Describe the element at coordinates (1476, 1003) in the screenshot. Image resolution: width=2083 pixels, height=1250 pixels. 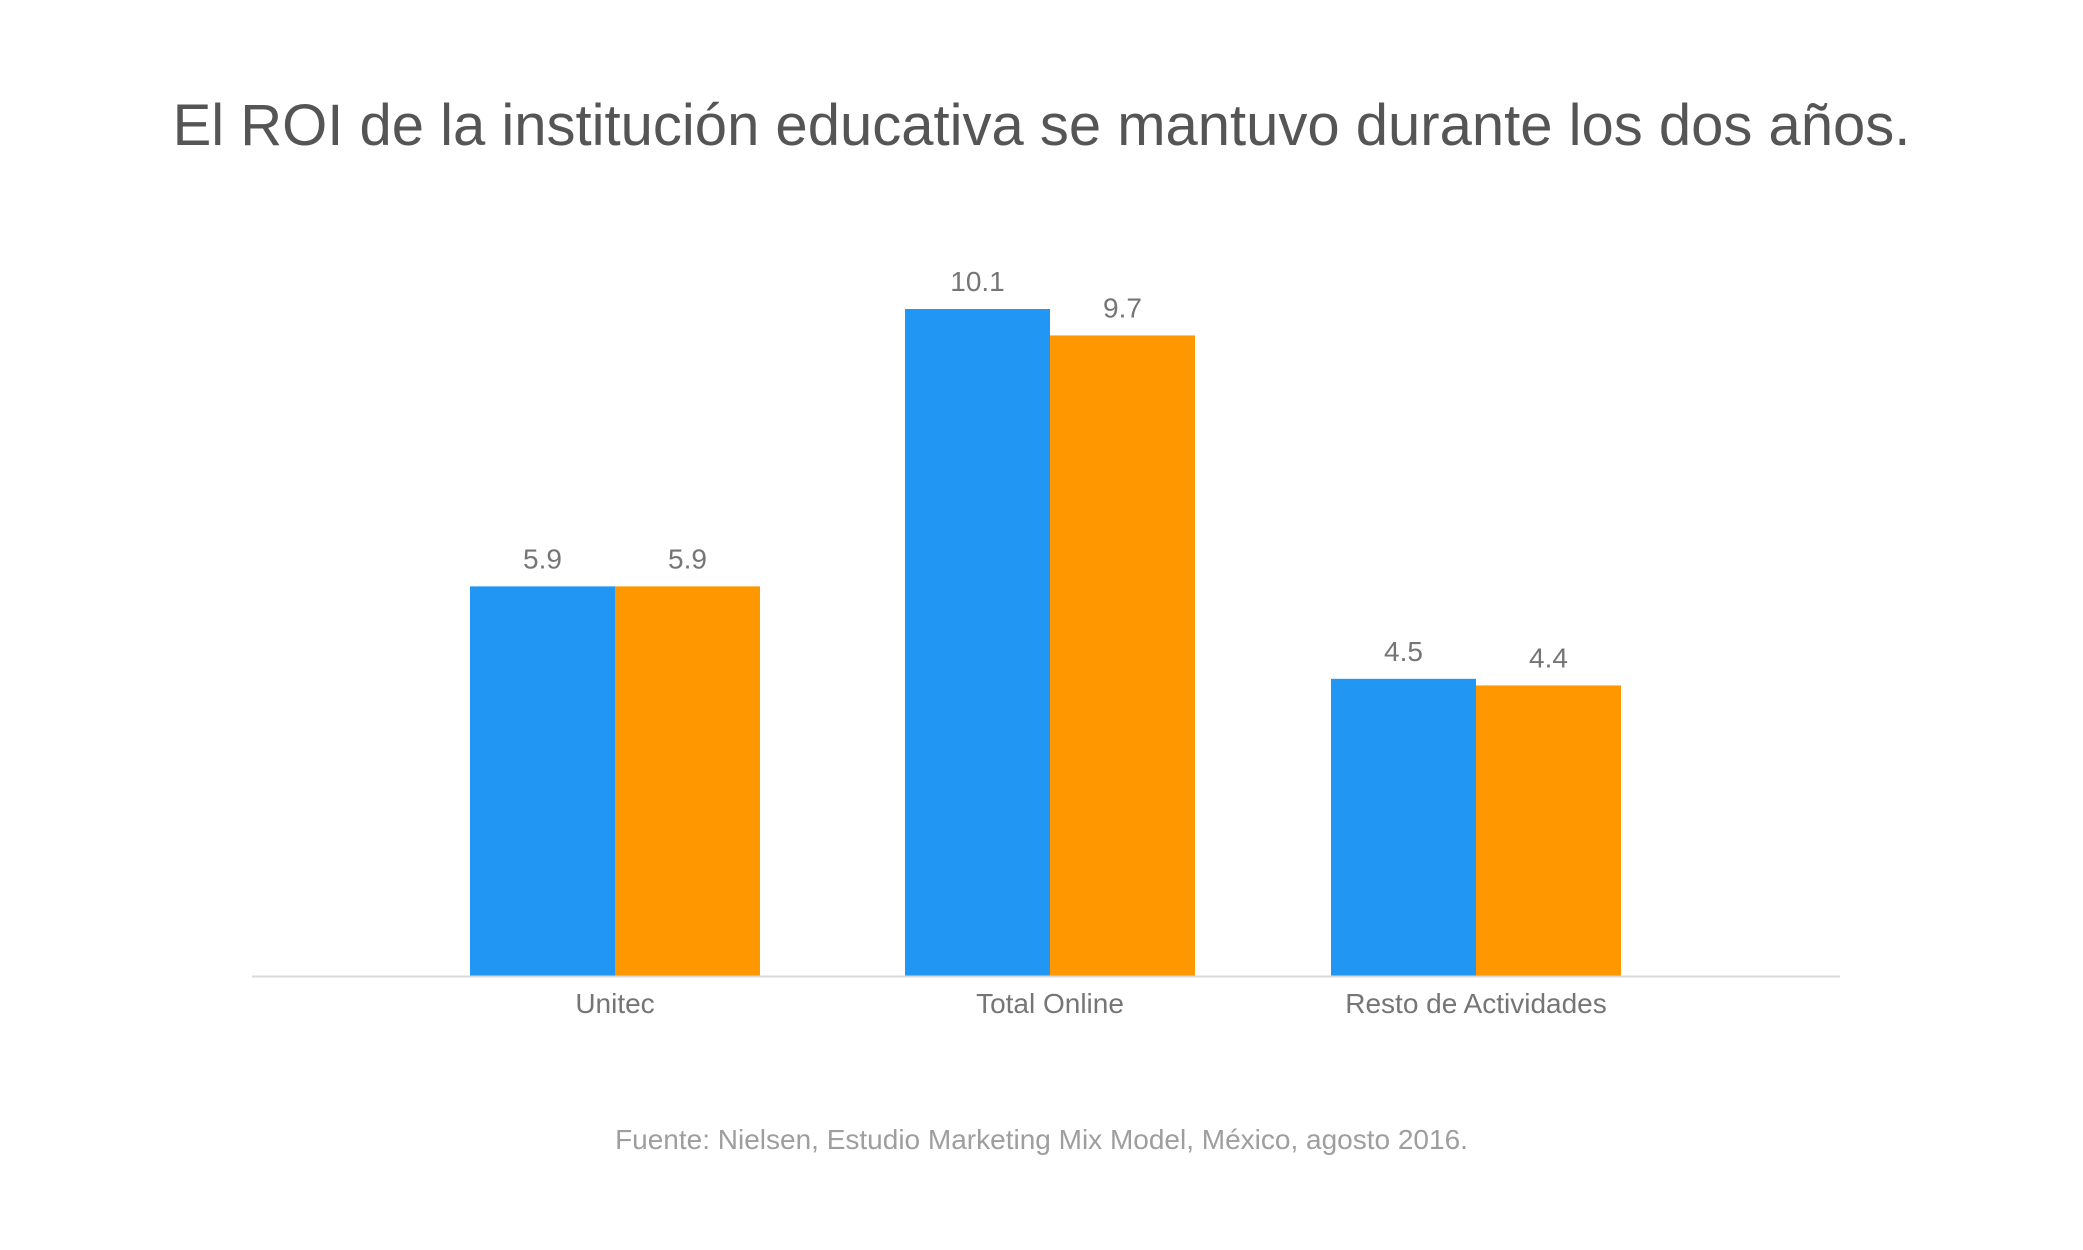
I see `category-label: Resto de Actividades` at that location.